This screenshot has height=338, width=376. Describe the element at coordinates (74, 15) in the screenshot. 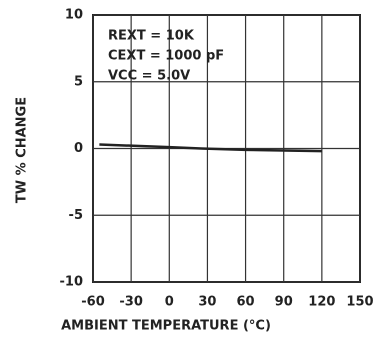

I see `y-tick-label: 10` at that location.